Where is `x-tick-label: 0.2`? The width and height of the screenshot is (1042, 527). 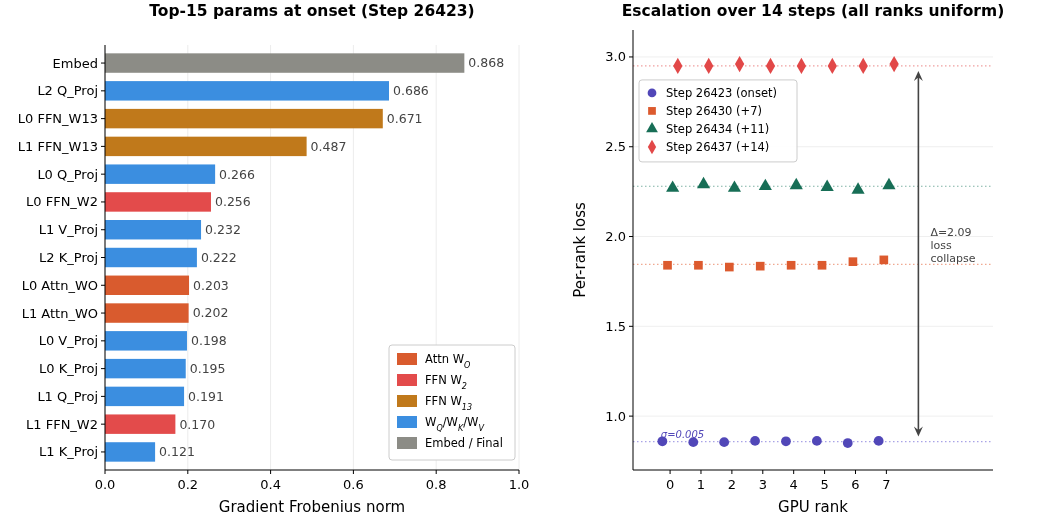
x-tick-label: 0.2 is located at coordinates (188, 484).